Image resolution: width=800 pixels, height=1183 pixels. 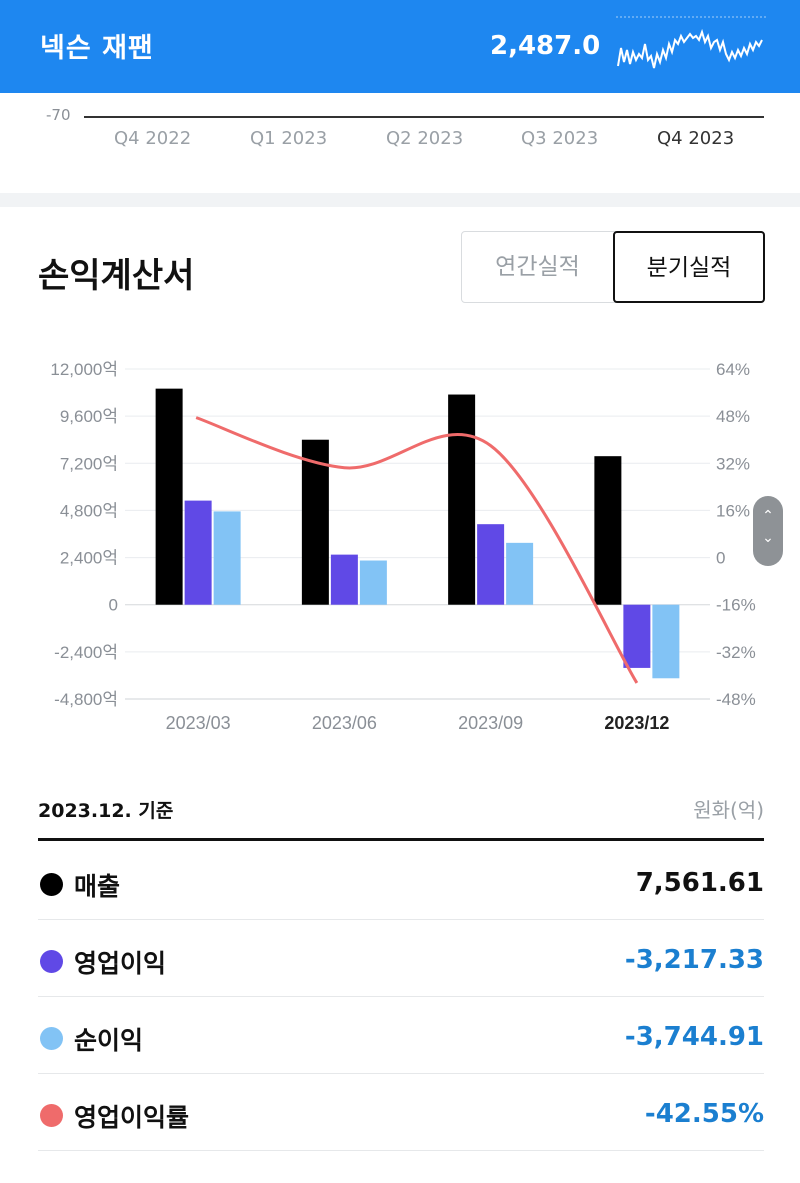 What do you see at coordinates (198, 723) in the screenshot?
I see `x-tick-label: 2023/03` at bounding box center [198, 723].